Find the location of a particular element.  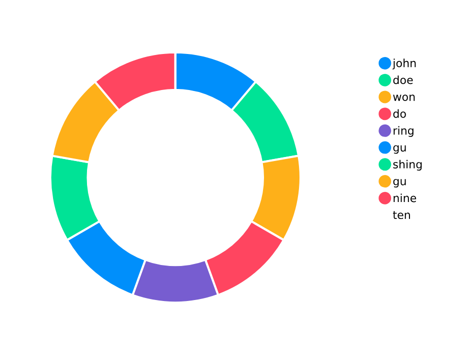

legend-label: ring is located at coordinates (404, 131).